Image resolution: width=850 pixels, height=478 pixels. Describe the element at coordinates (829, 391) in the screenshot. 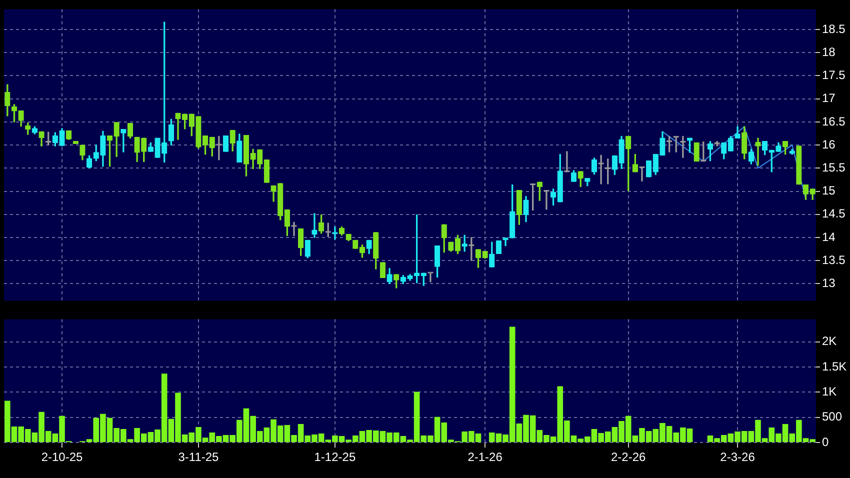

I see `y-tick-label: 1K` at that location.